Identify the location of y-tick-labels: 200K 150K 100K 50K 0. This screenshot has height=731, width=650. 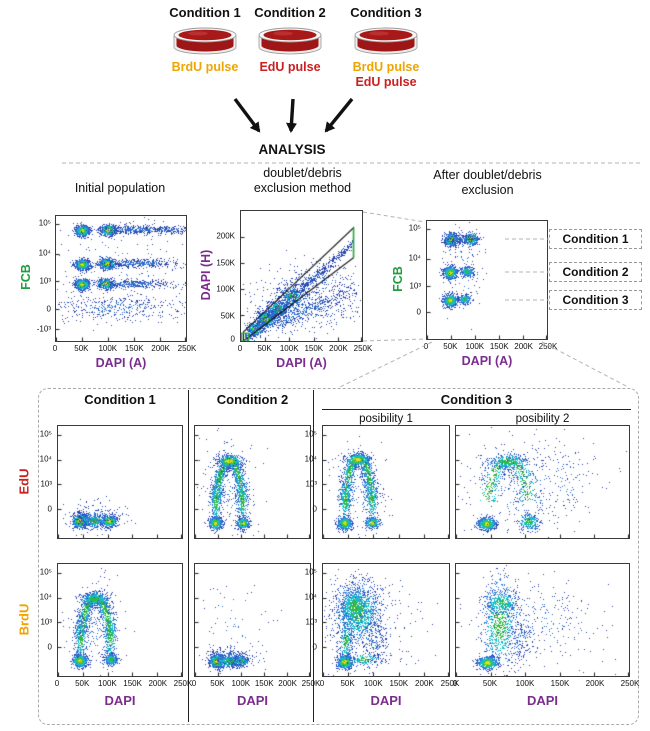
(226, 277).